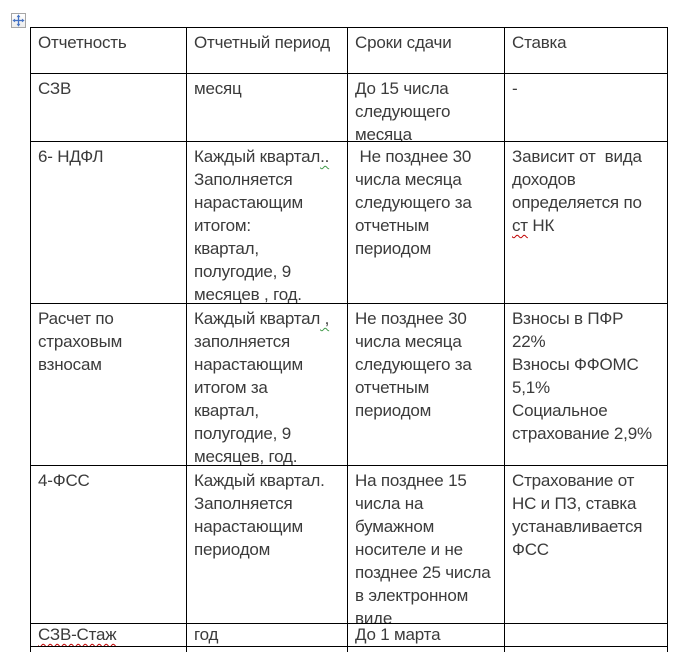 This screenshot has width=694, height=652. What do you see at coordinates (586, 87) in the screenshot?
I see `cell-text: -` at bounding box center [586, 87].